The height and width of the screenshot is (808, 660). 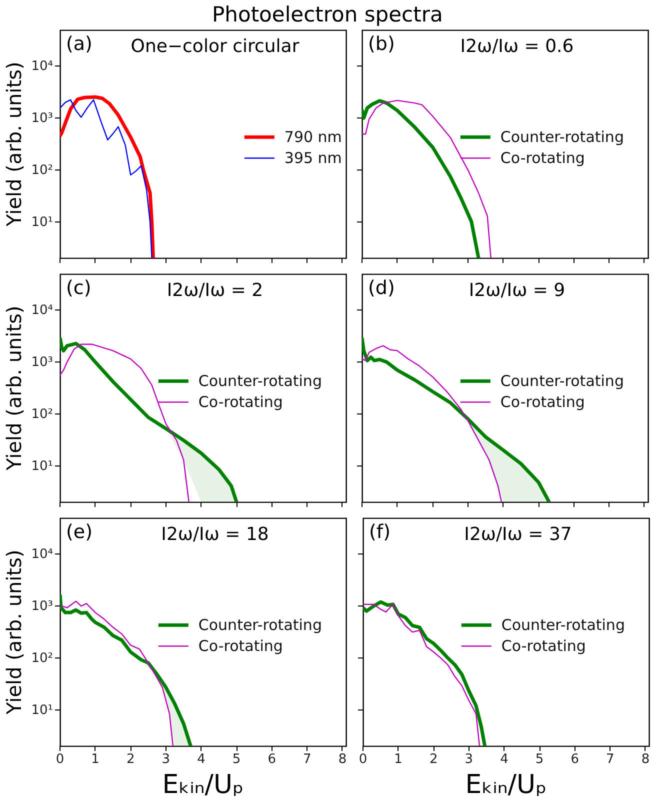 I want to click on legend-label: 790 nm, so click(x=313, y=137).